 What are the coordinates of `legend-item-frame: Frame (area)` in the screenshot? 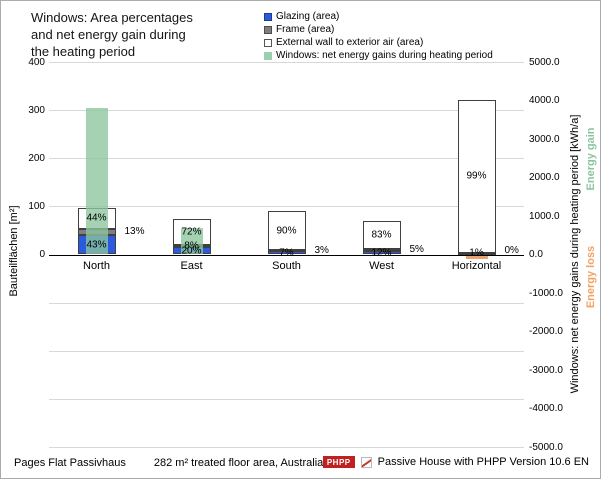 It's located at (378, 29).